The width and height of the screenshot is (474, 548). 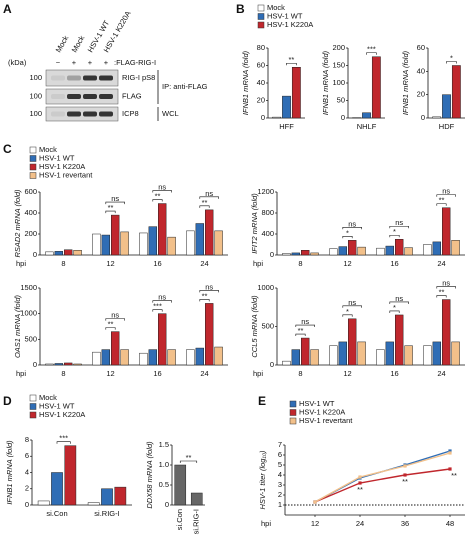 I want to click on panel-letter: E, so click(x=262, y=401).